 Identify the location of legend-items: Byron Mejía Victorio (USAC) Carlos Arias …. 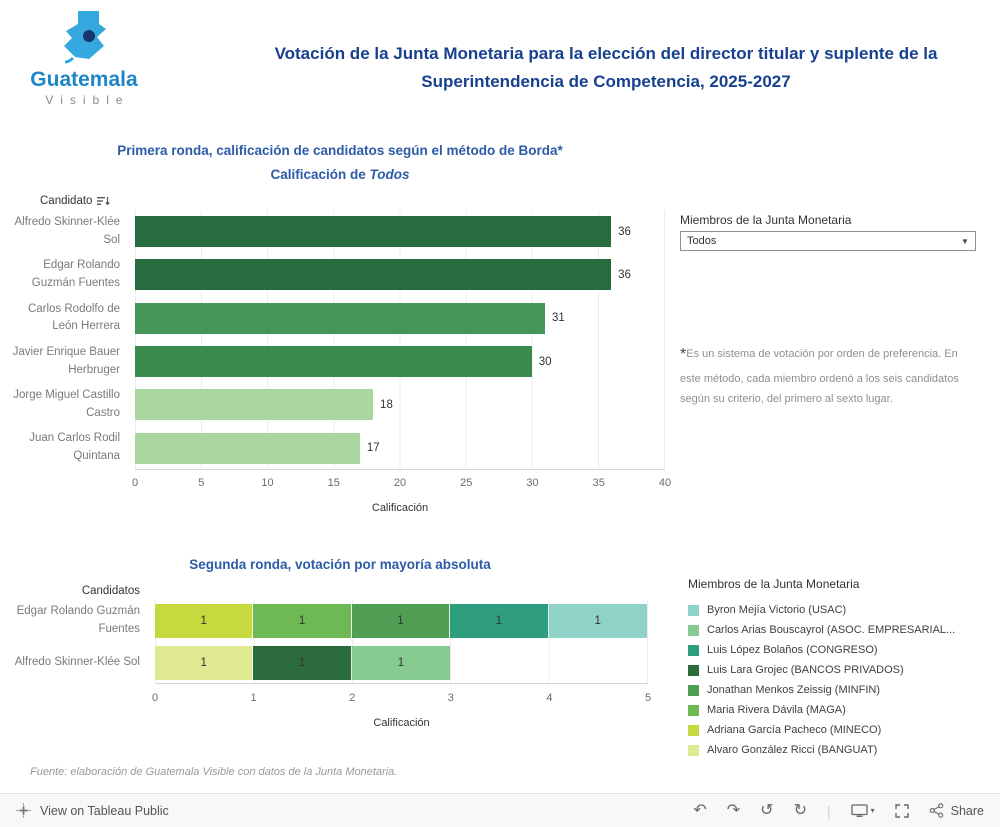
(838, 680).